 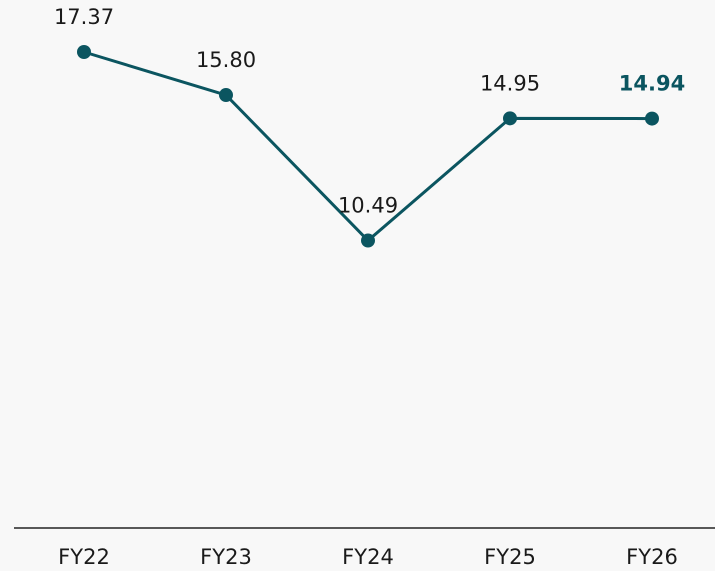 What do you see at coordinates (226, 60) in the screenshot?
I see `value-label: 15.80` at bounding box center [226, 60].